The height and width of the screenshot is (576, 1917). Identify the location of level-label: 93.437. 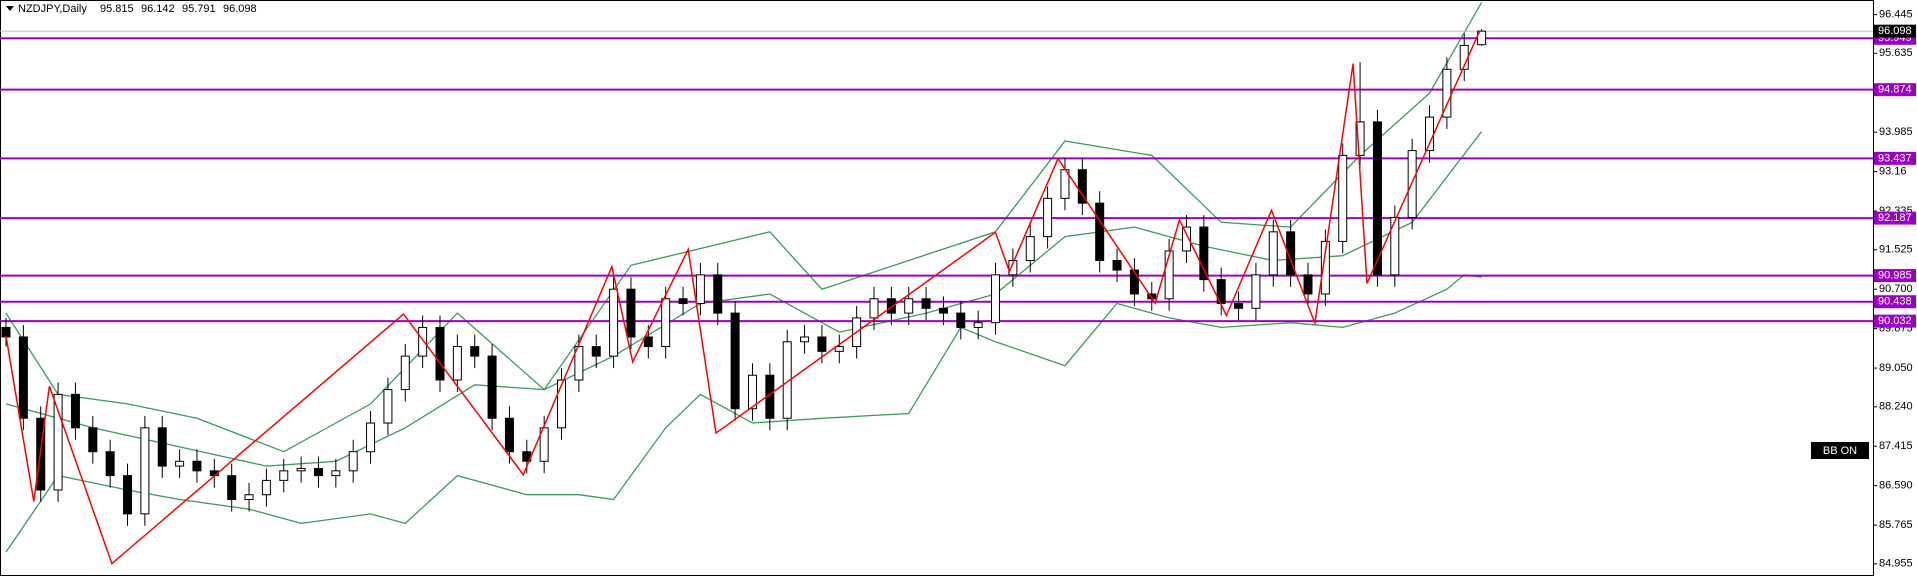
(1895, 158).